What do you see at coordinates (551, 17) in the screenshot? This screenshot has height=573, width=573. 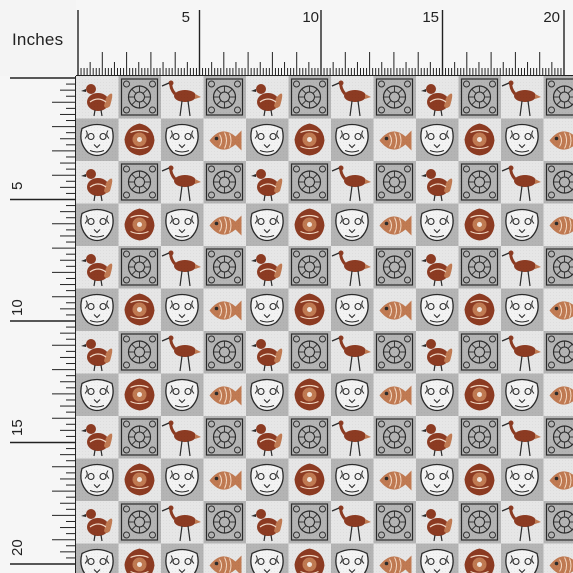 I see `top-label-20: 20` at bounding box center [551, 17].